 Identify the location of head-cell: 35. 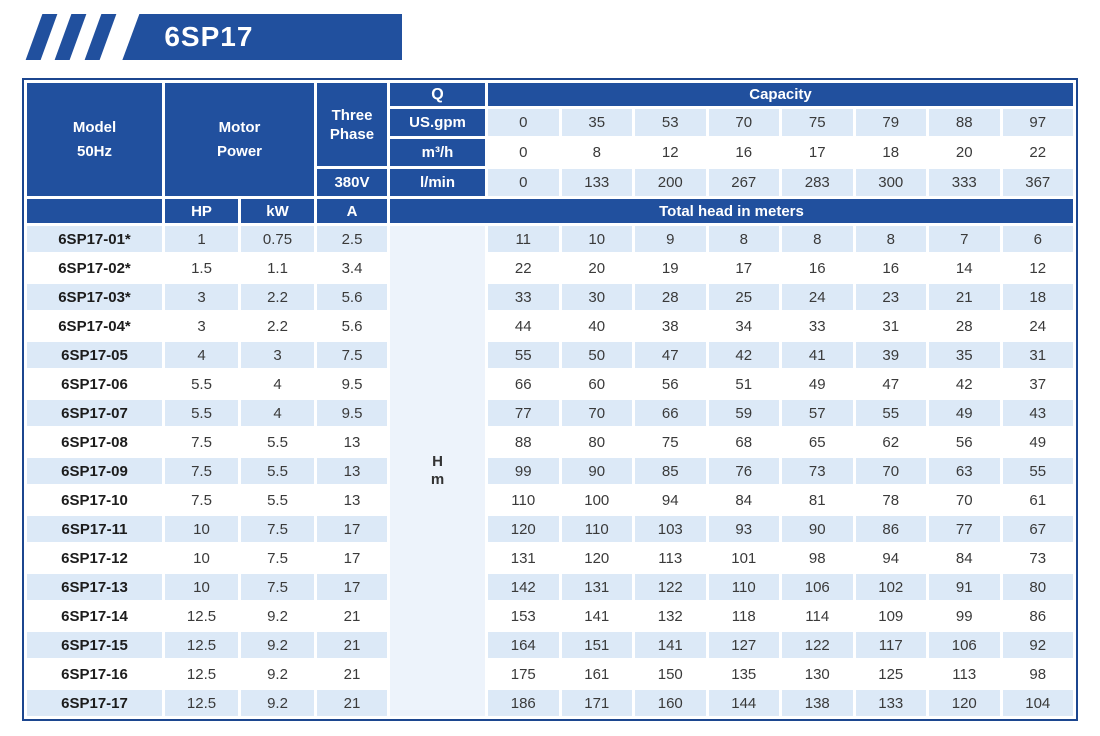
(964, 355).